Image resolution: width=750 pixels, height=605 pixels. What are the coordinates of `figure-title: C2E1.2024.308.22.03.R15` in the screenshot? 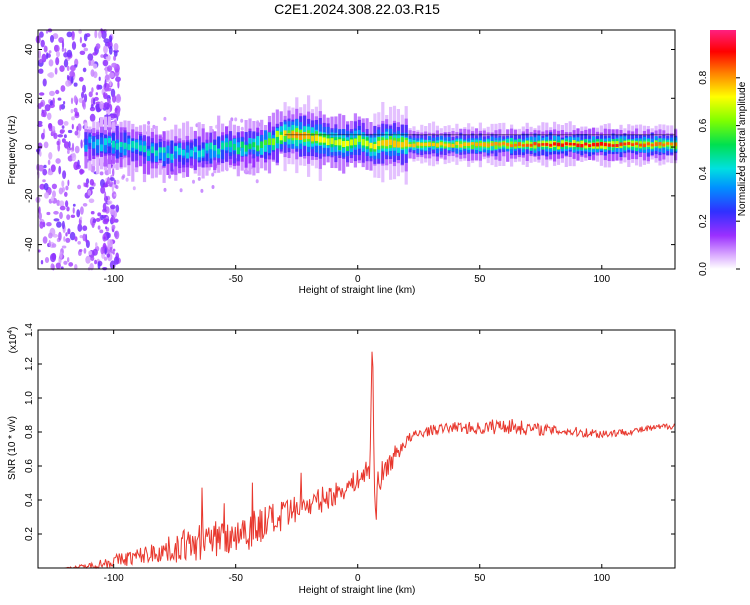 It's located at (357, 9).